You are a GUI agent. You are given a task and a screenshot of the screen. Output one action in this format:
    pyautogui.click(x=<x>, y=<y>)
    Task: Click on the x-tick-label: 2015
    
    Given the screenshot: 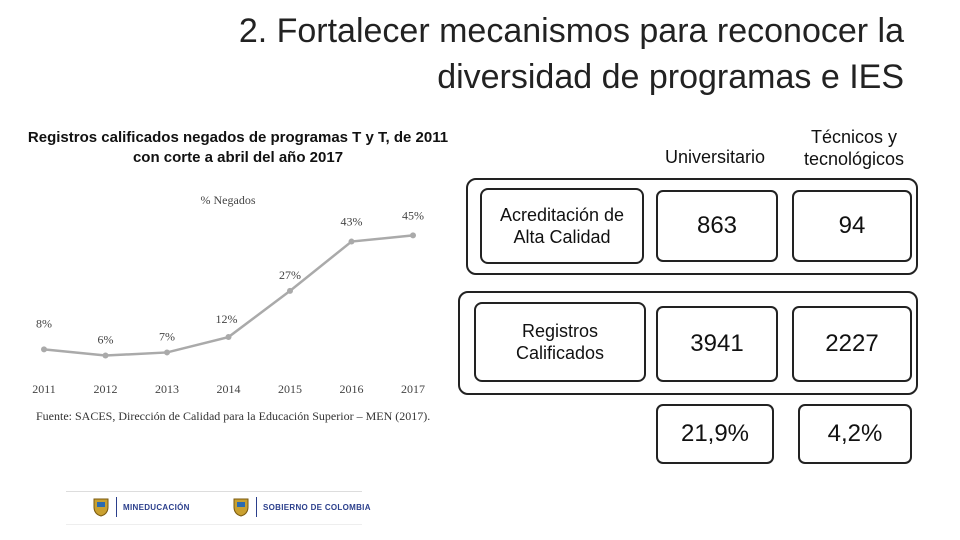 What is the action you would take?
    pyautogui.click(x=290, y=389)
    